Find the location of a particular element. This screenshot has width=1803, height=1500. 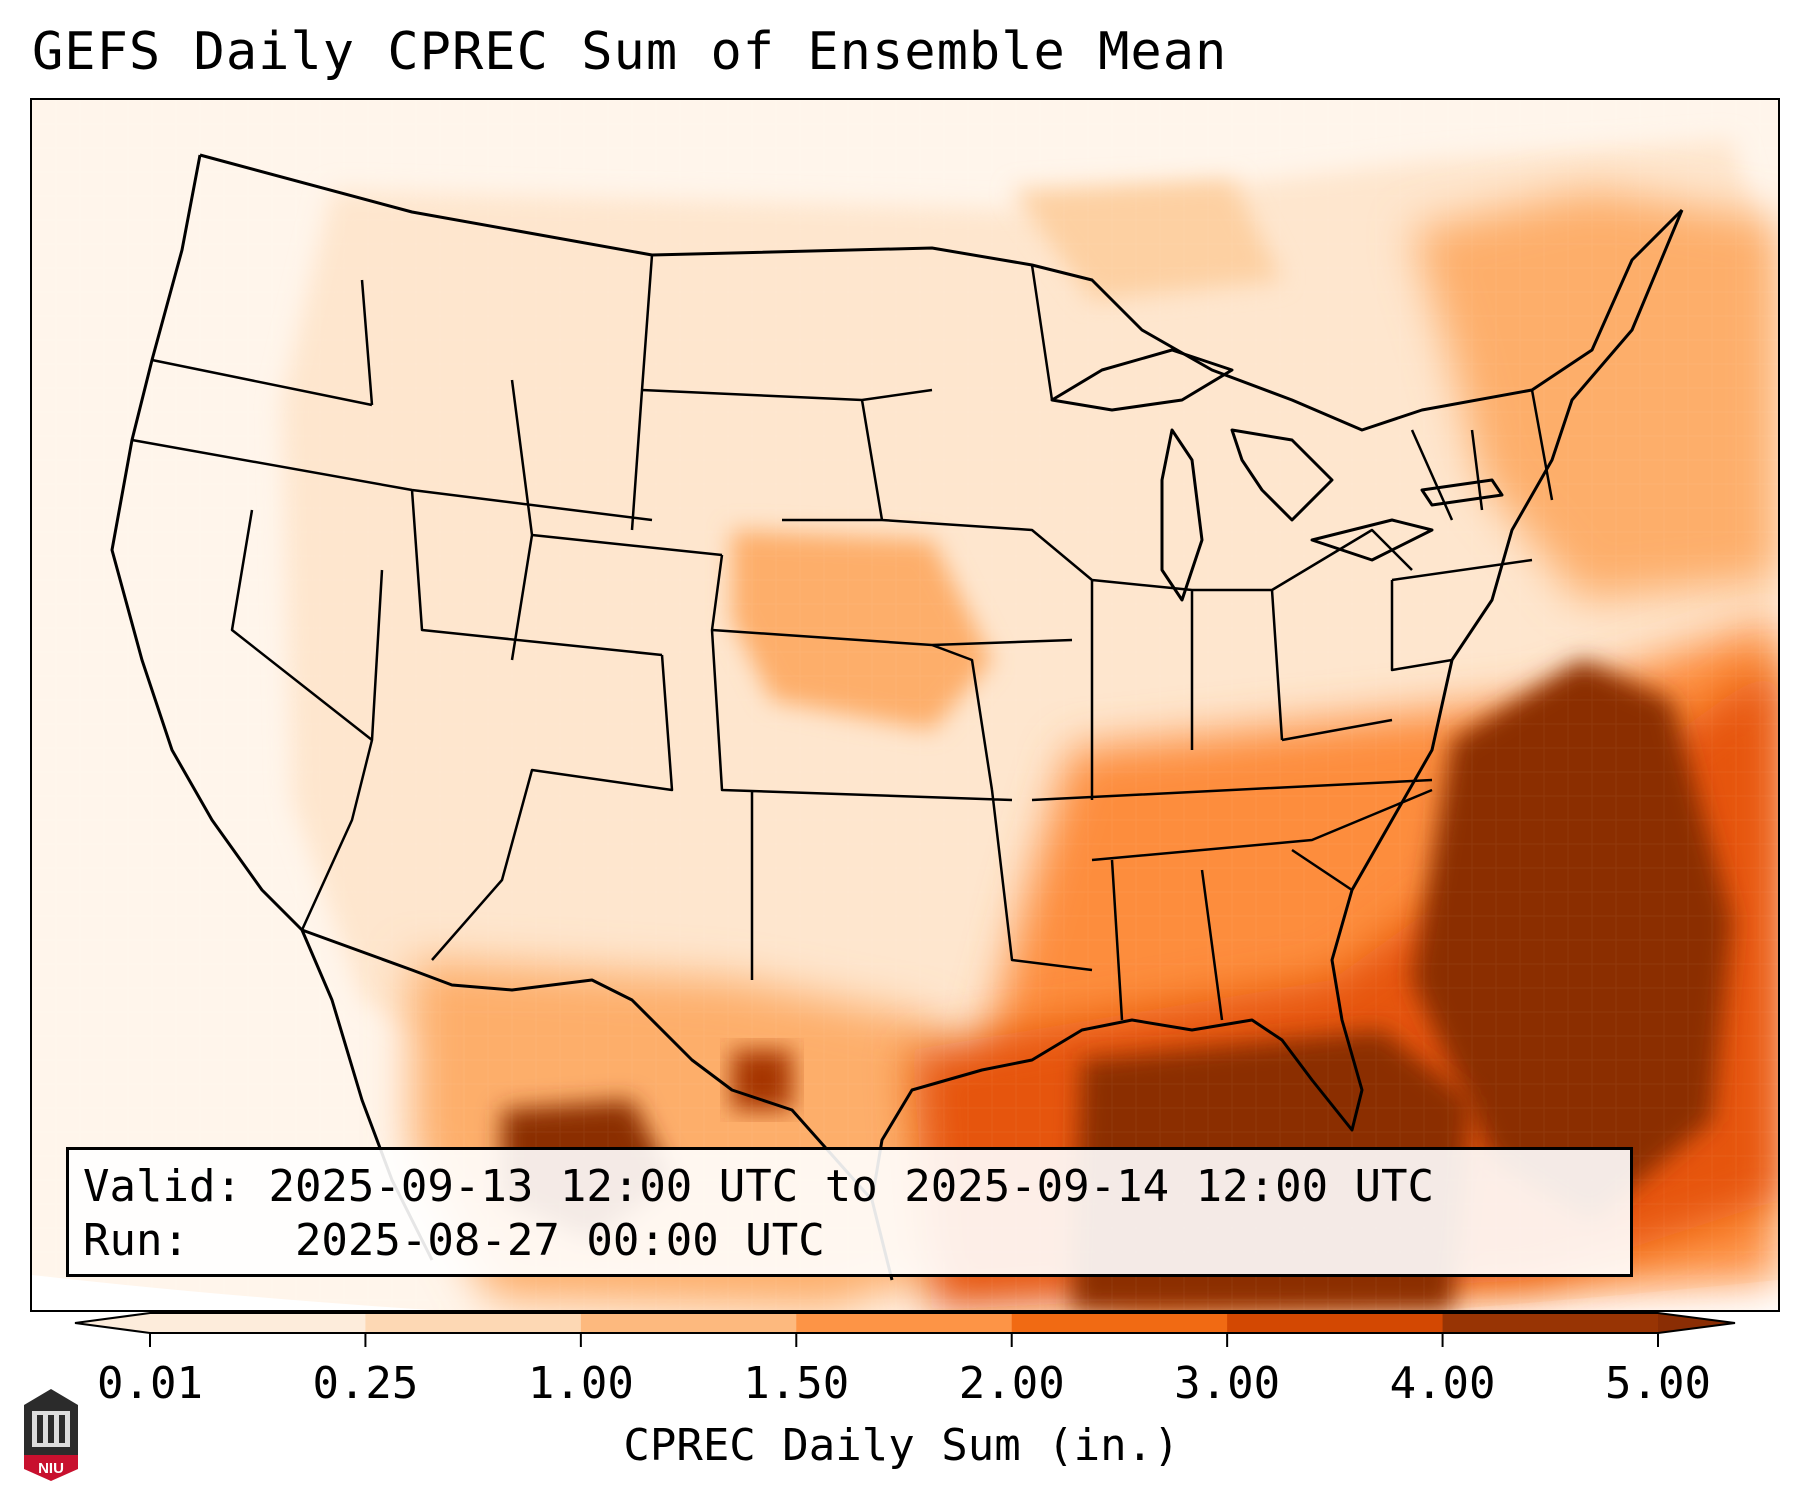

lake-superior is located at coordinates (1142, 380).